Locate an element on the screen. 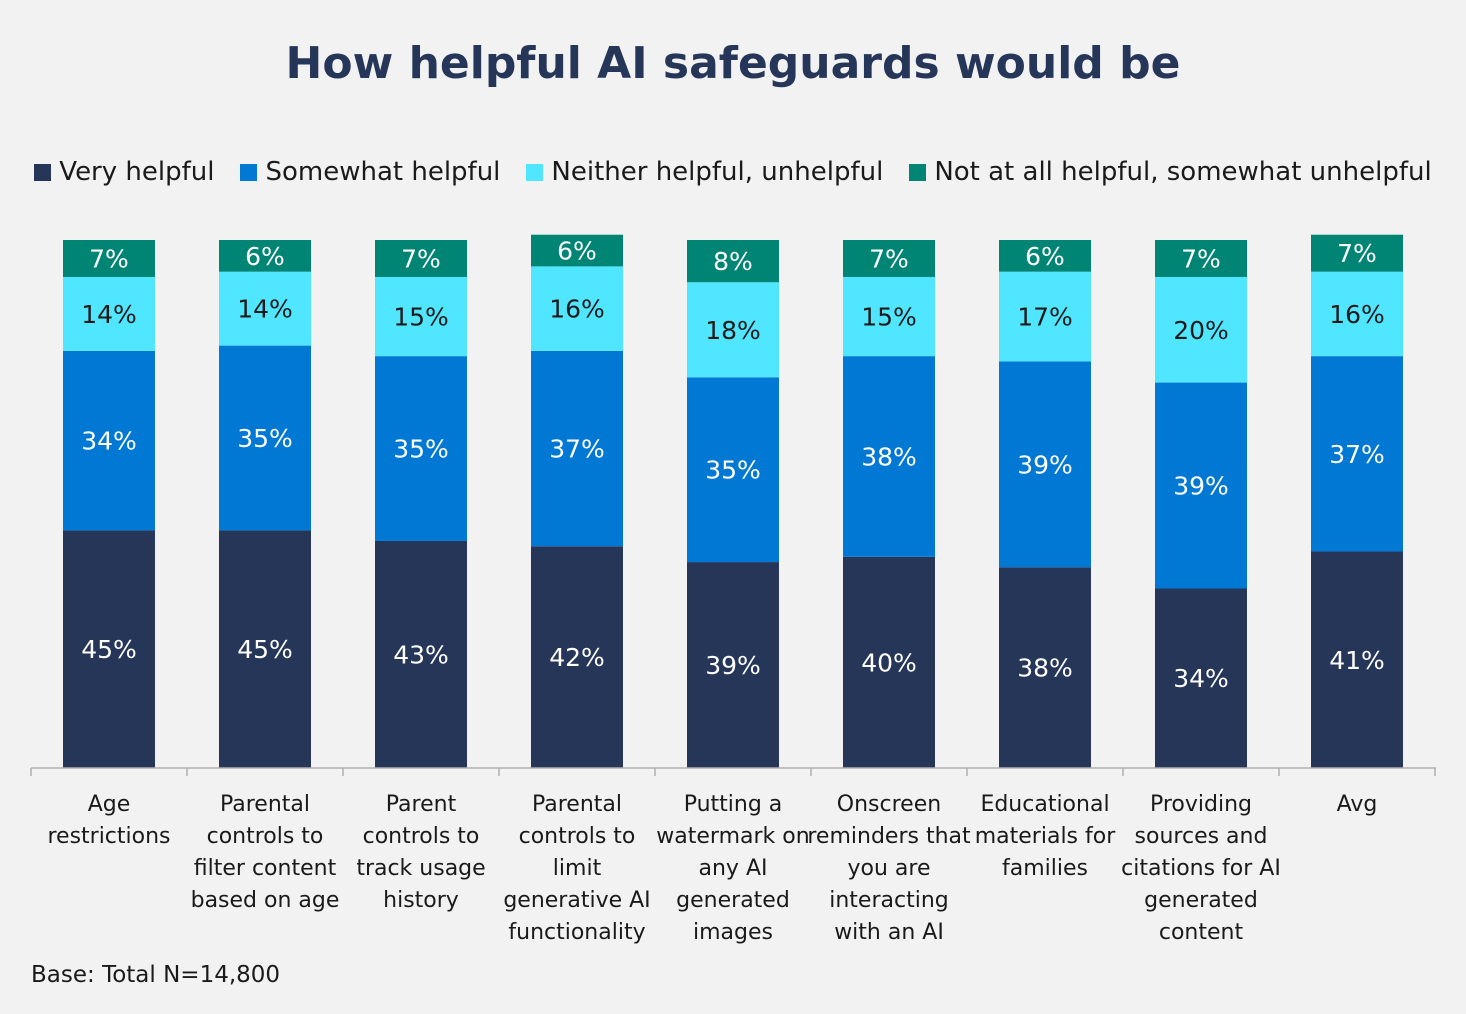 This screenshot has height=1014, width=1466. category-label: Parent controls to track usage history is located at coordinates (420, 852).